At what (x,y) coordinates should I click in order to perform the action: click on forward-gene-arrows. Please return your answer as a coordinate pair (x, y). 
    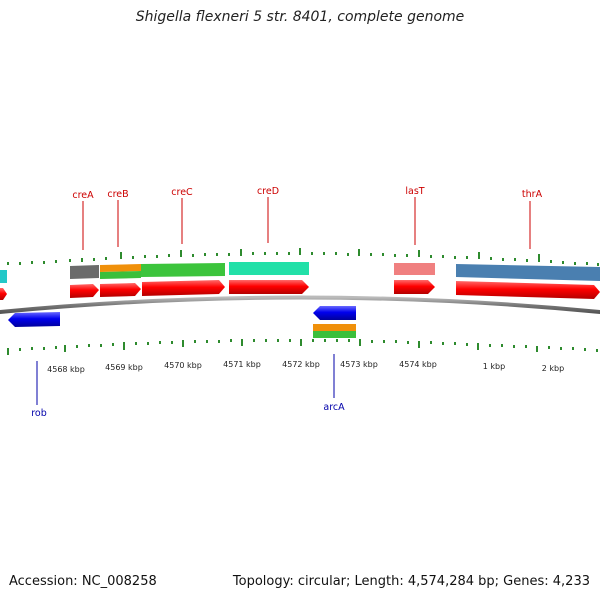
    Looking at the image, I should click on (300, 290).